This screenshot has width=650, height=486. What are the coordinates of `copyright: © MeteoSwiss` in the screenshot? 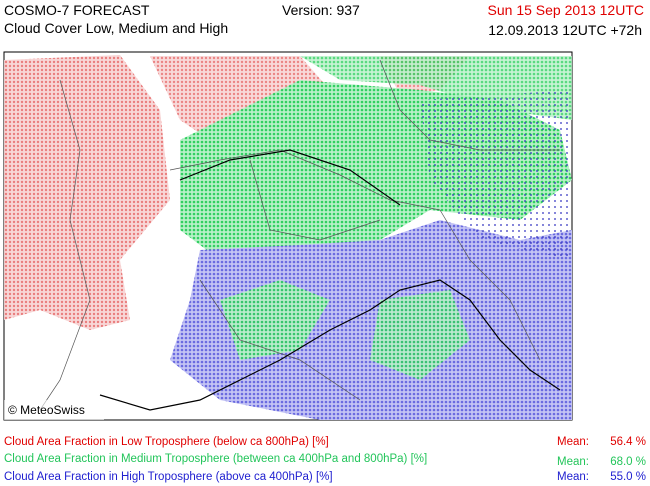 It's located at (46, 410).